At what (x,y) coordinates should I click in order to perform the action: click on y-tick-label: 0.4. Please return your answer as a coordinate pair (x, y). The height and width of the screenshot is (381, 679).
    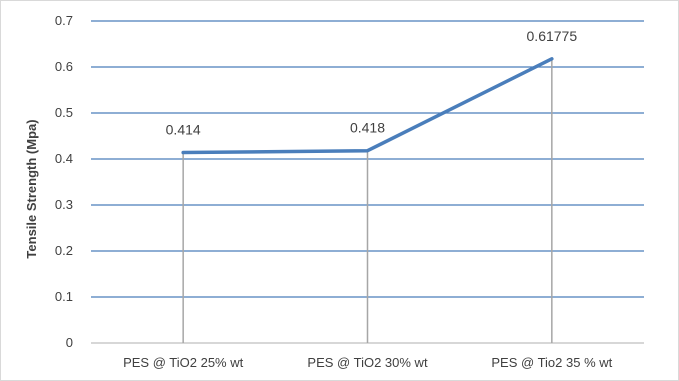
    Looking at the image, I should click on (64, 158).